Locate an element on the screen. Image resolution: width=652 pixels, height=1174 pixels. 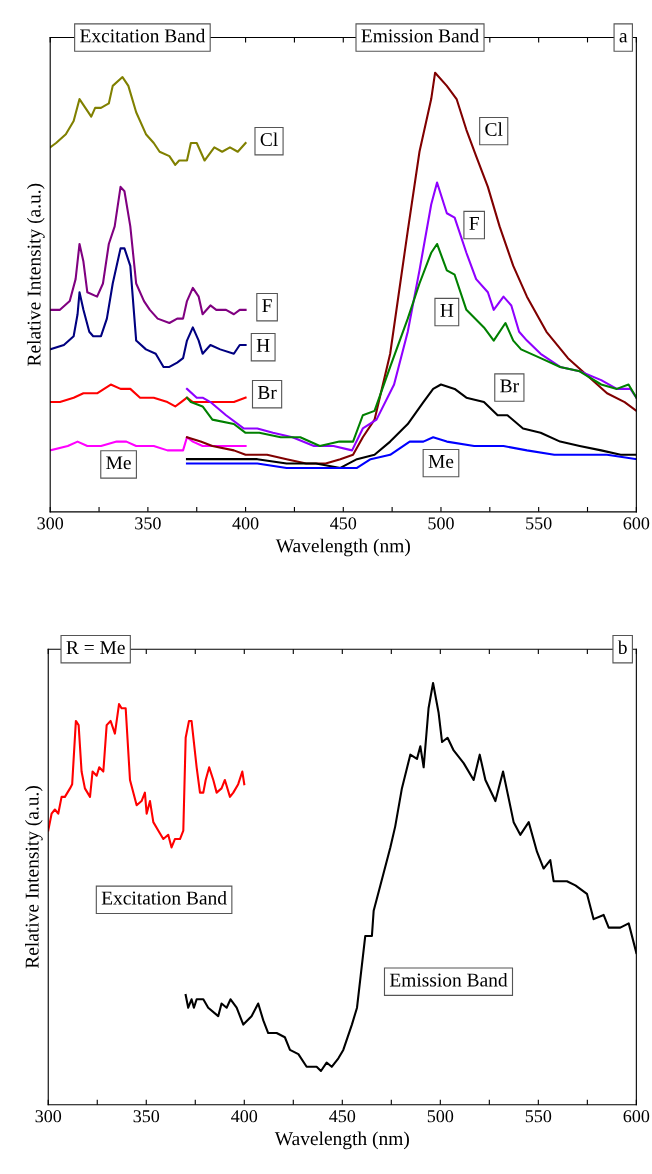
chart-title: a is located at coordinates (623, 38).